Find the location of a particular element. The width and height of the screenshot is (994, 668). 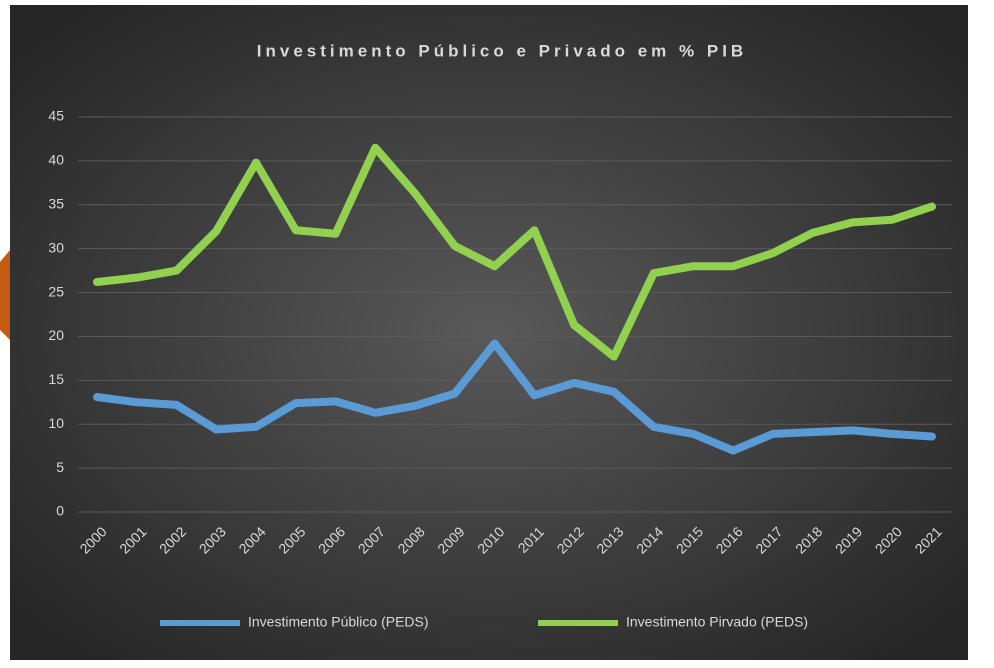

decoration is located at coordinates (5, 295).